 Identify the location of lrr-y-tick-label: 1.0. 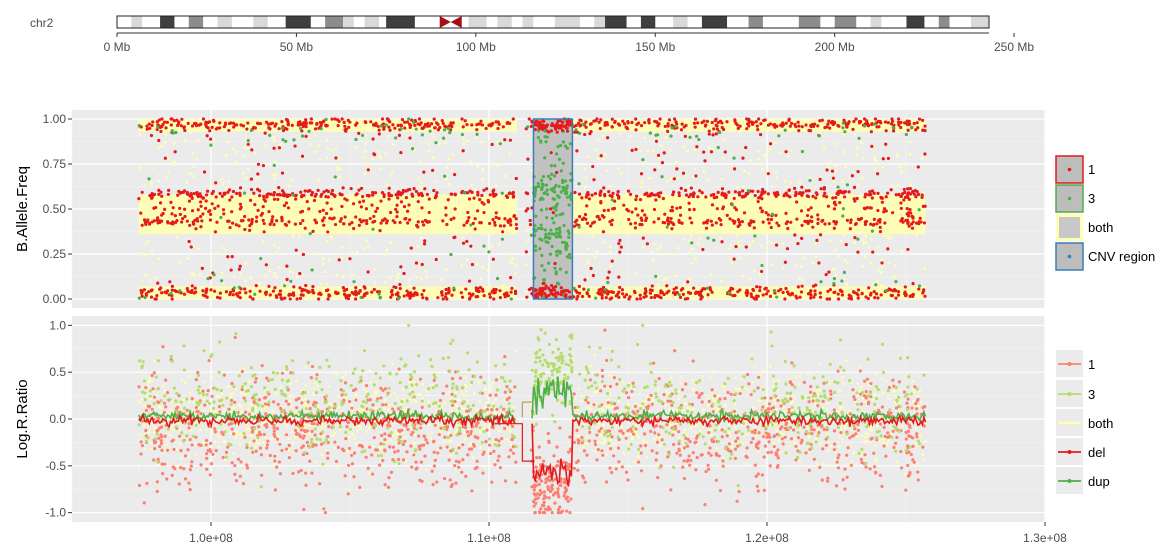
(57, 325).